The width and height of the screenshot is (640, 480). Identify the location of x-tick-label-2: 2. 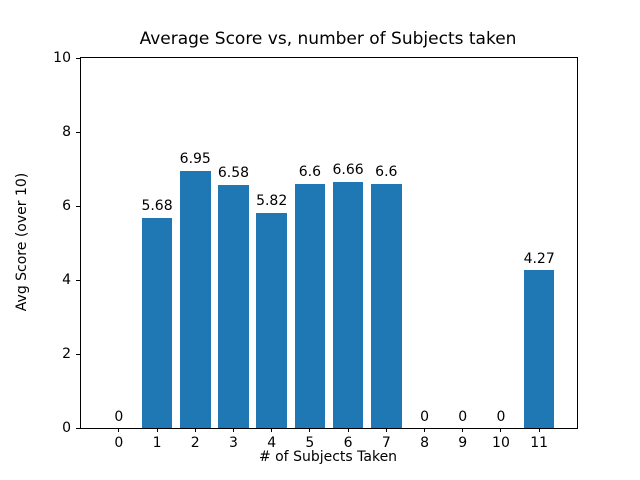
(195, 443).